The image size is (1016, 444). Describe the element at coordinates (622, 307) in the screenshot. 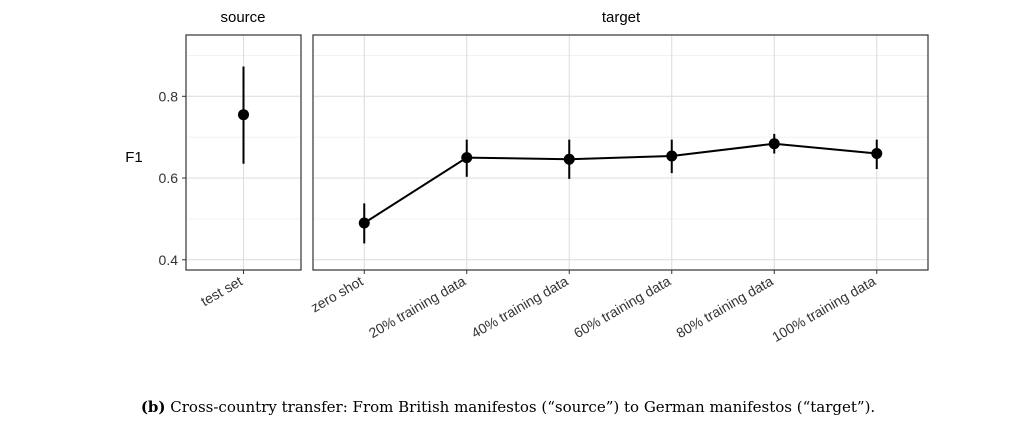

I see `x-tick-label: 60% training data` at that location.